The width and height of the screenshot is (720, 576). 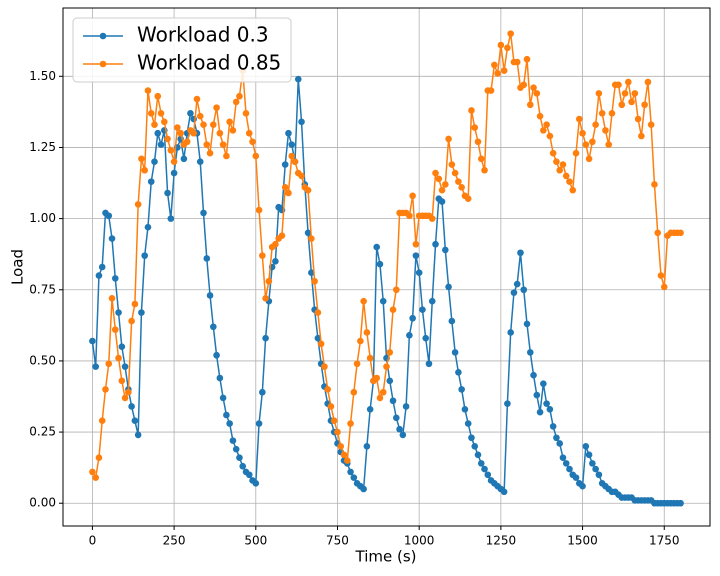 What do you see at coordinates (42, 432) in the screenshot?
I see `y-tick-label: 0.25` at bounding box center [42, 432].